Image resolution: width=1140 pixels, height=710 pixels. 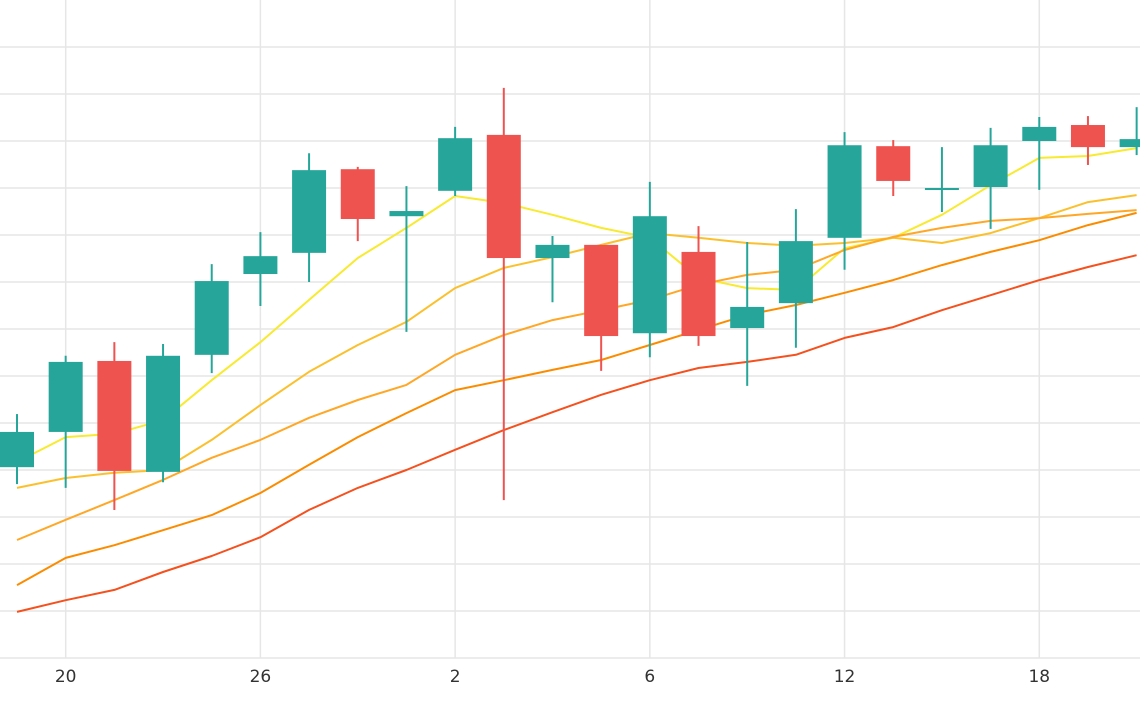 I want to click on x-tick-label: 12, so click(x=845, y=677).